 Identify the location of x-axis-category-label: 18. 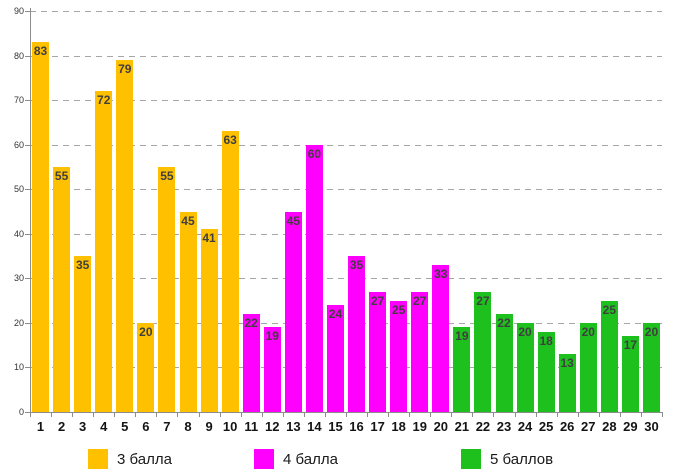
(398, 426).